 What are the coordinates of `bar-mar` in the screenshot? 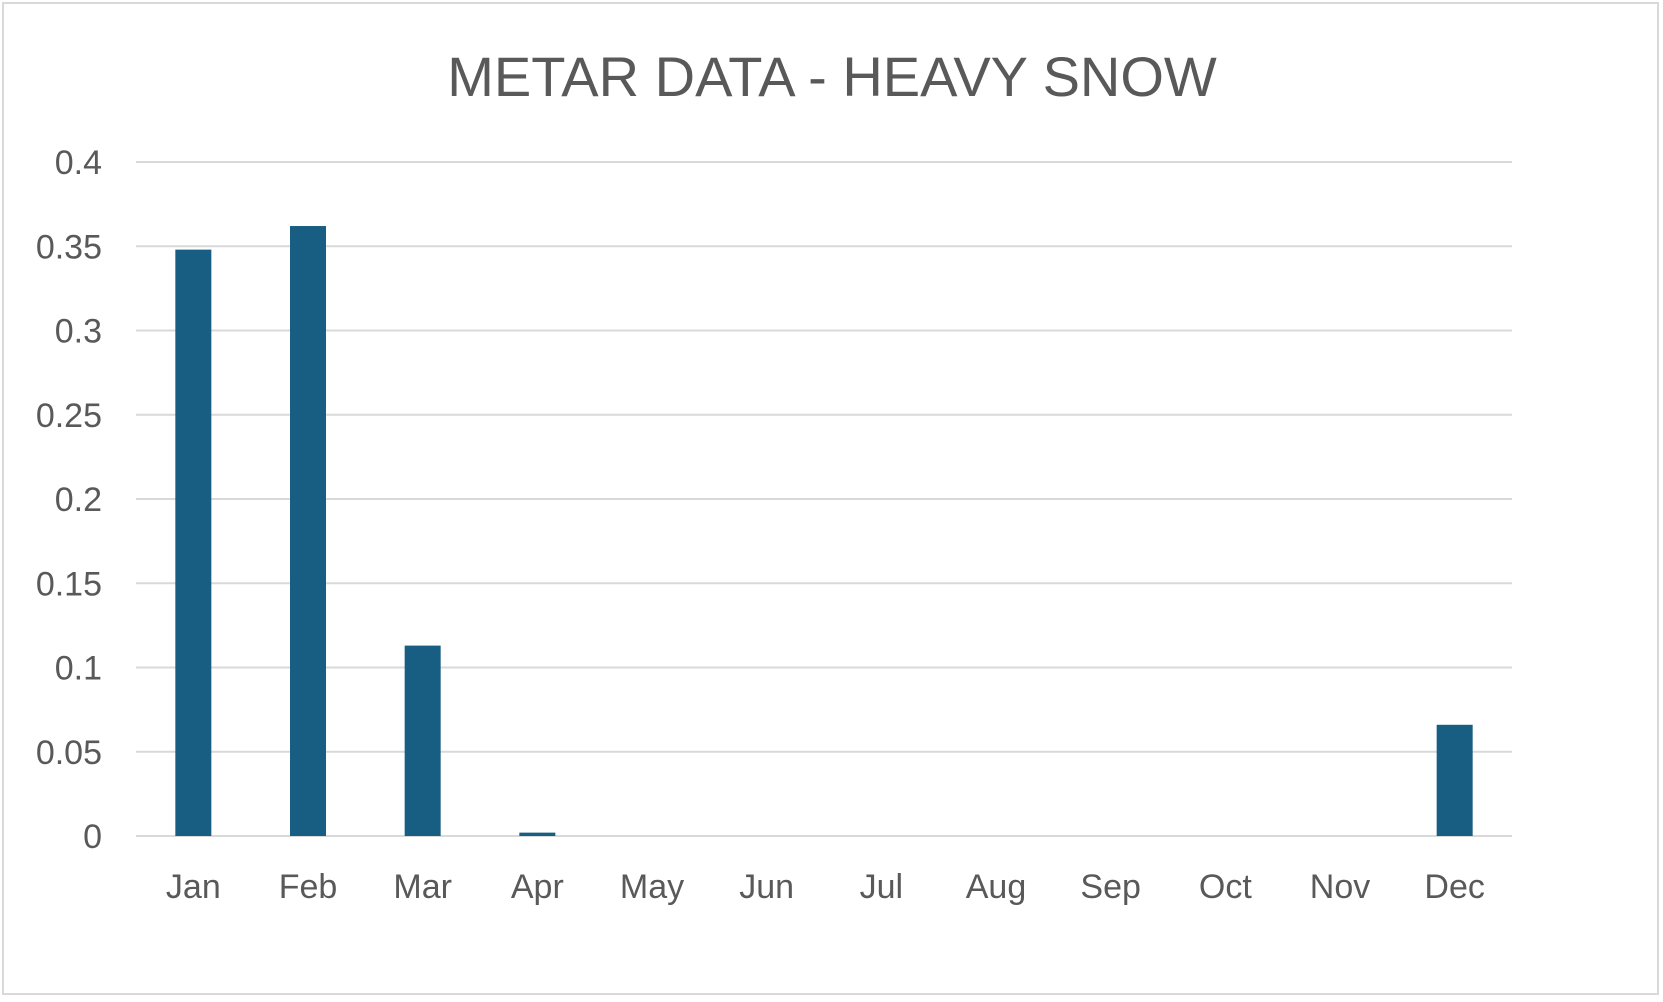 It's located at (422, 740).